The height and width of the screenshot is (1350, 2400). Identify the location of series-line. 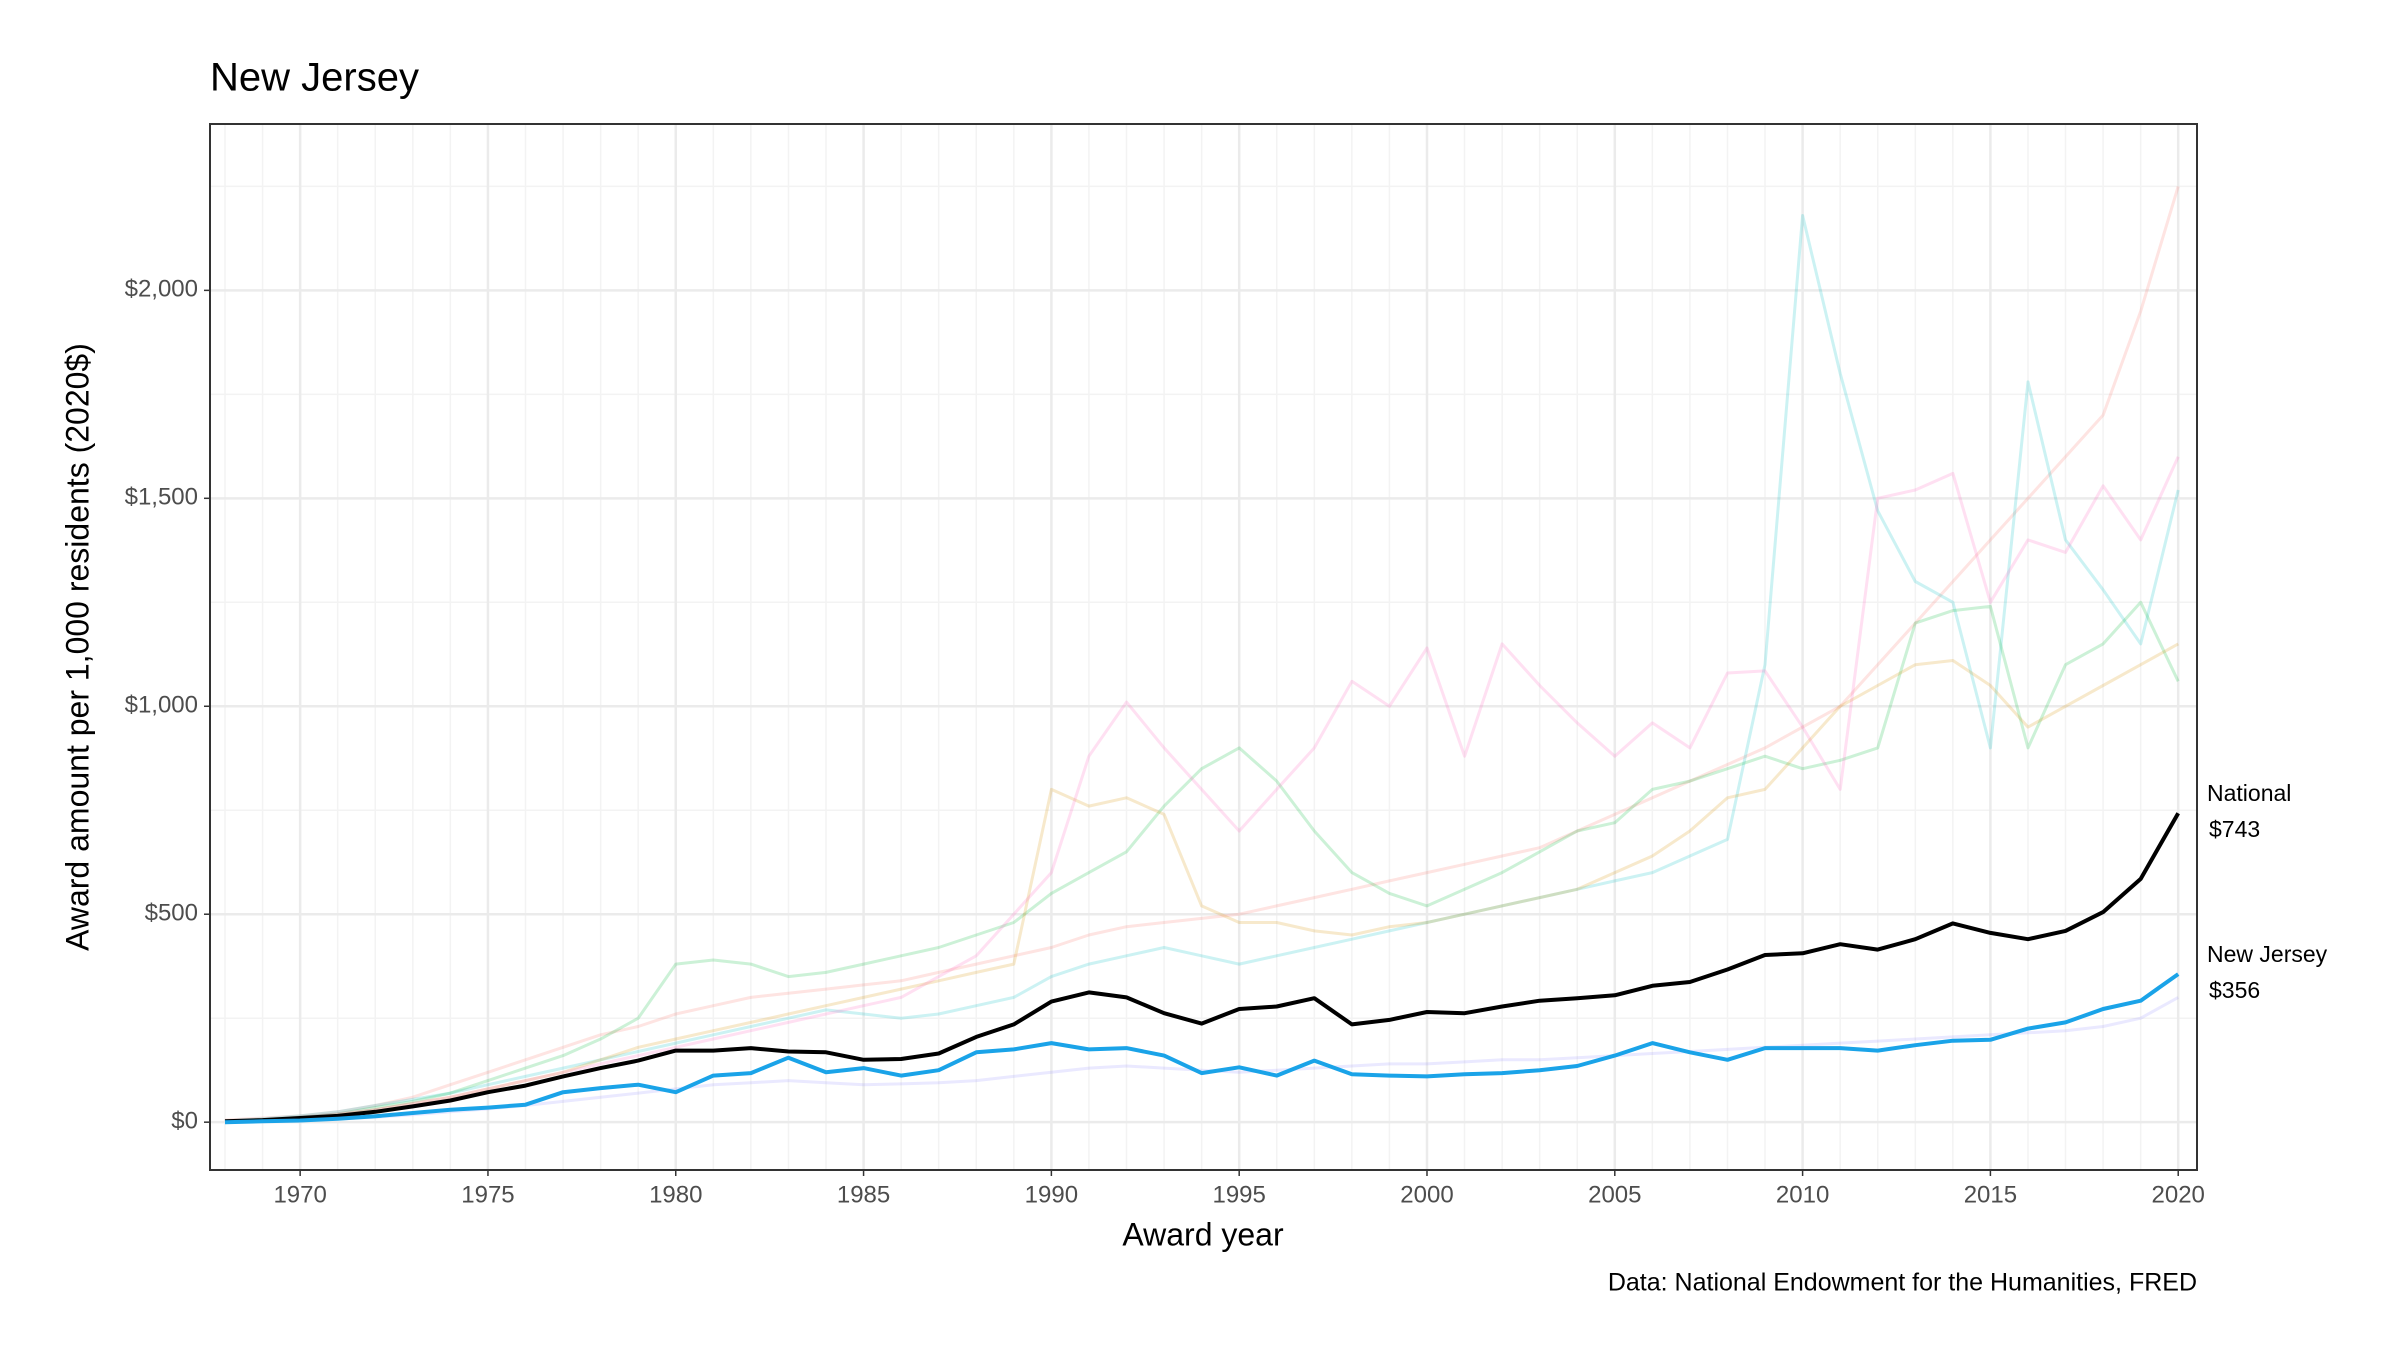
(1202, 1048).